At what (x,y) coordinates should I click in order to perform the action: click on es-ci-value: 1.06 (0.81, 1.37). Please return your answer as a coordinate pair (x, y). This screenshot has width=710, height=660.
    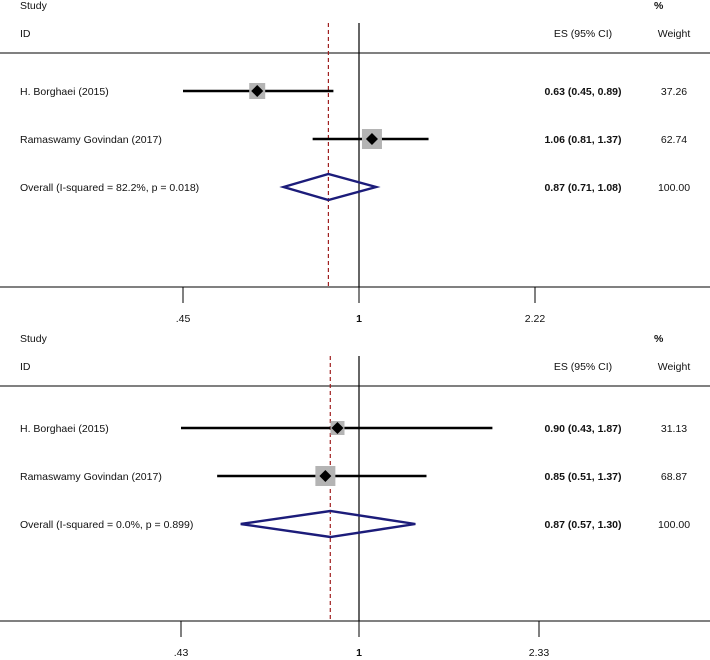
    Looking at the image, I should click on (582, 140).